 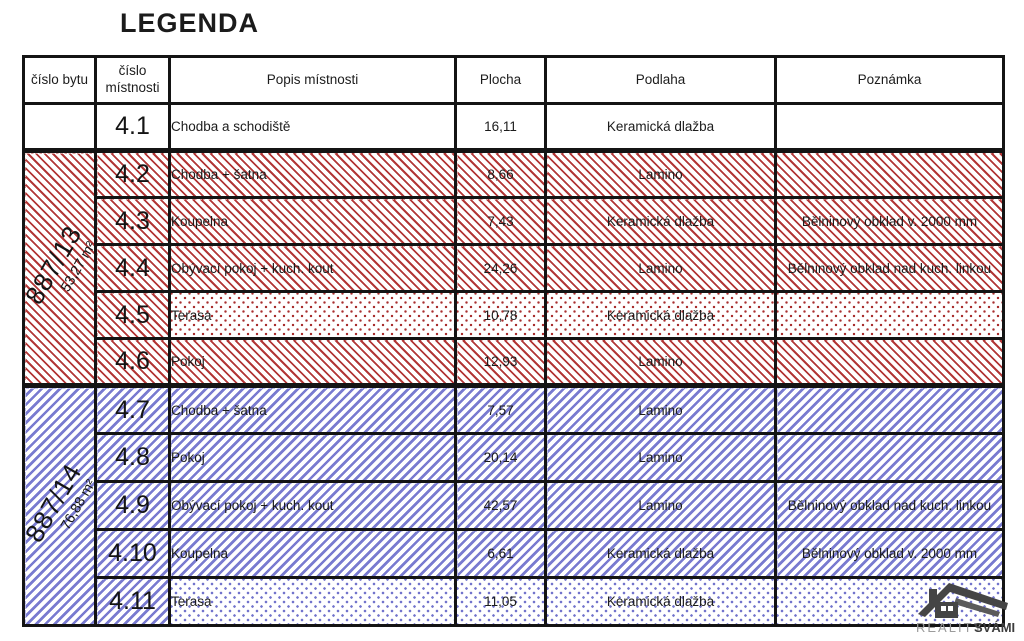 I want to click on table-row-terasa: 4.11 Terasa 11,05 Keramická dlažba, so click(x=514, y=601).